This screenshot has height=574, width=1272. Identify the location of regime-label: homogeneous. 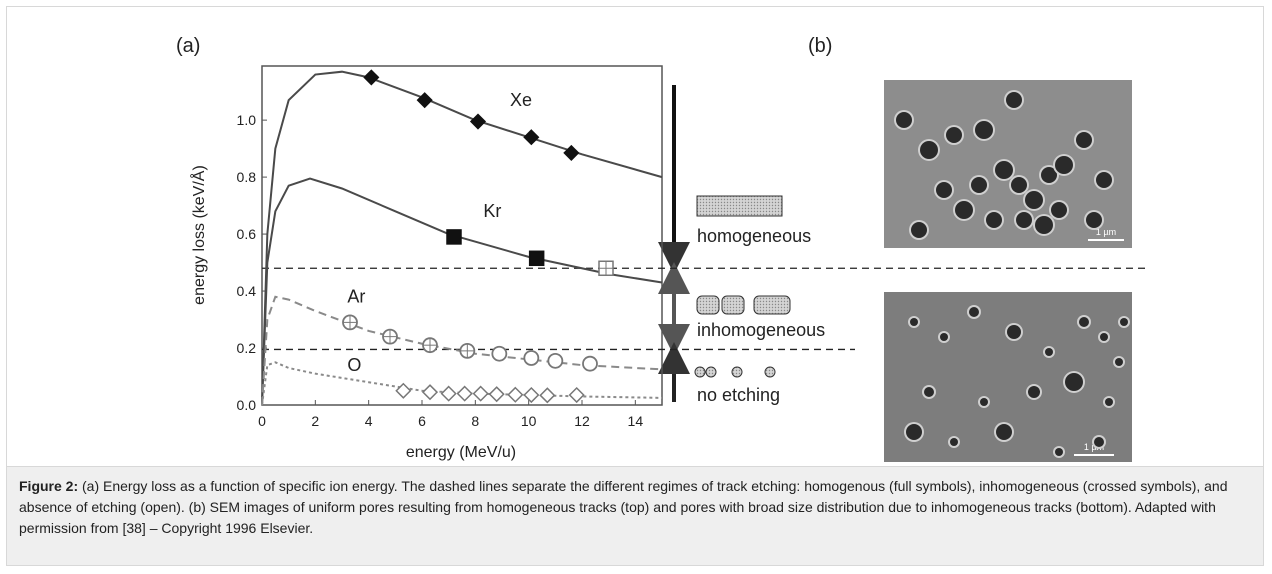
(754, 236).